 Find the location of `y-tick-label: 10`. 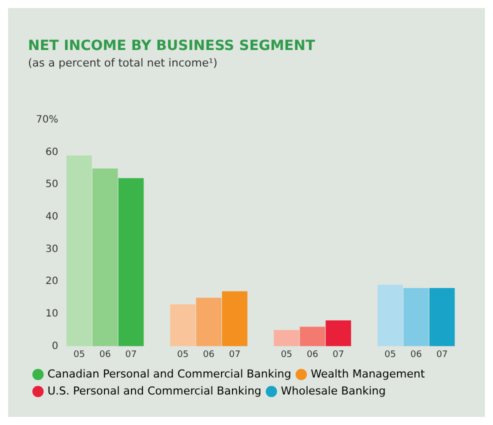

y-tick-label: 10 is located at coordinates (51, 314).